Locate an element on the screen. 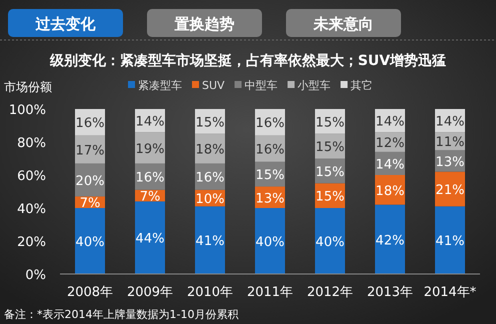 This screenshot has width=496, height=324. y-tick-label: 40% is located at coordinates (31, 209).